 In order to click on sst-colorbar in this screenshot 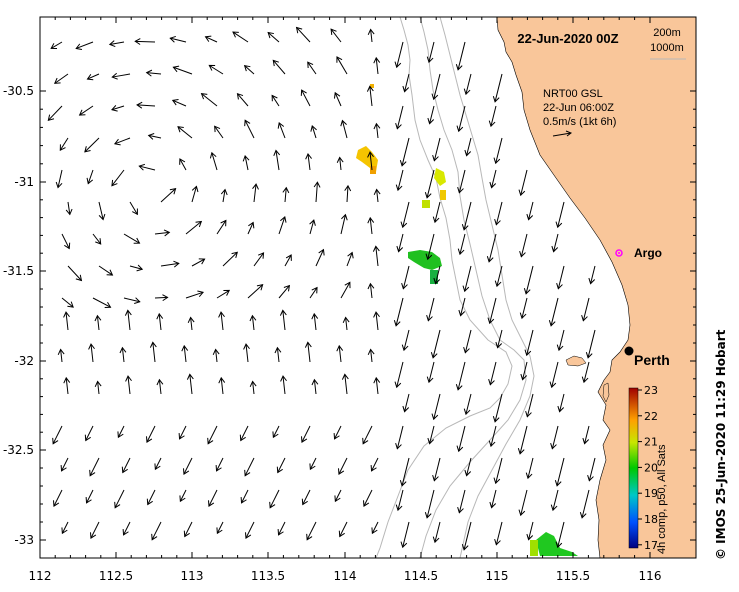, I will do `click(633, 468)`.